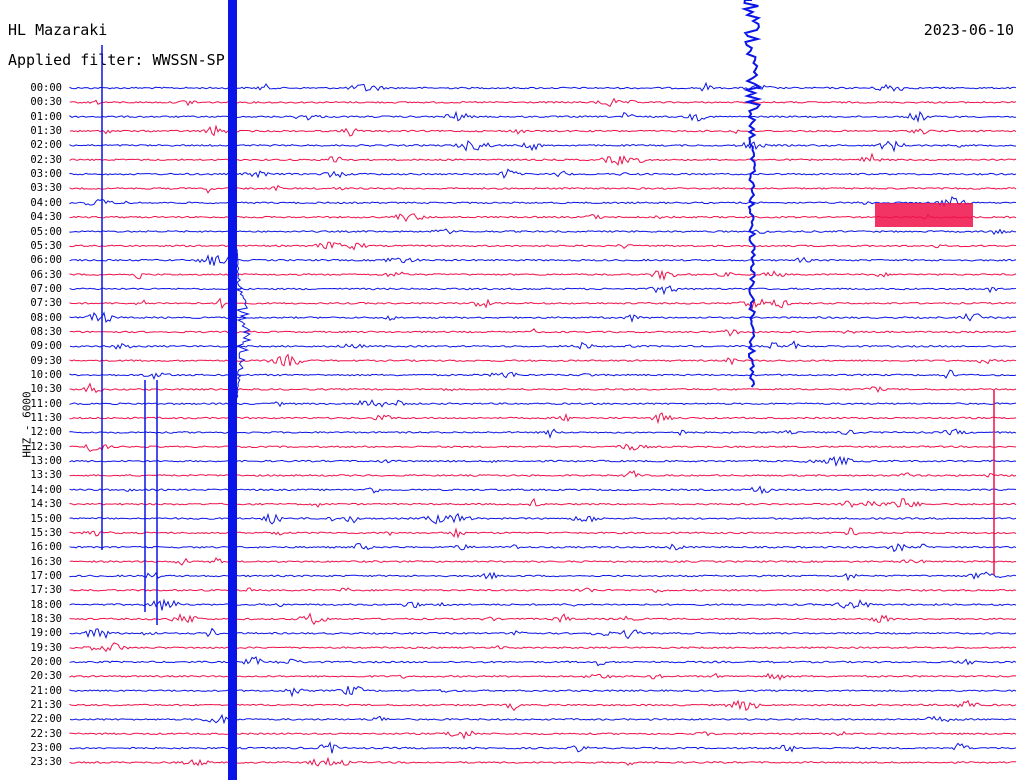 The image size is (1024, 780). What do you see at coordinates (46, 418) in the screenshot?
I see `time-label: 11:30` at bounding box center [46, 418].